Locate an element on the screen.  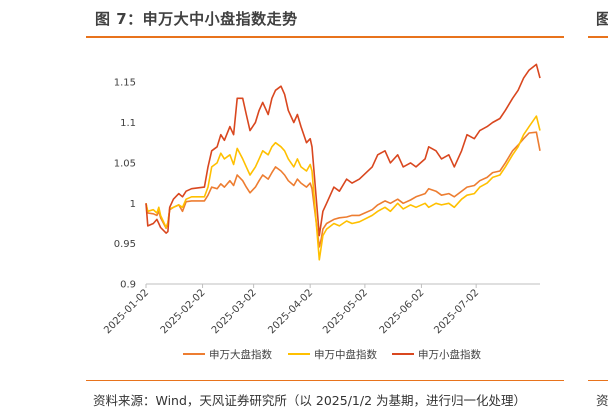
y-tick-label: 1 is located at coordinates (133, 204).